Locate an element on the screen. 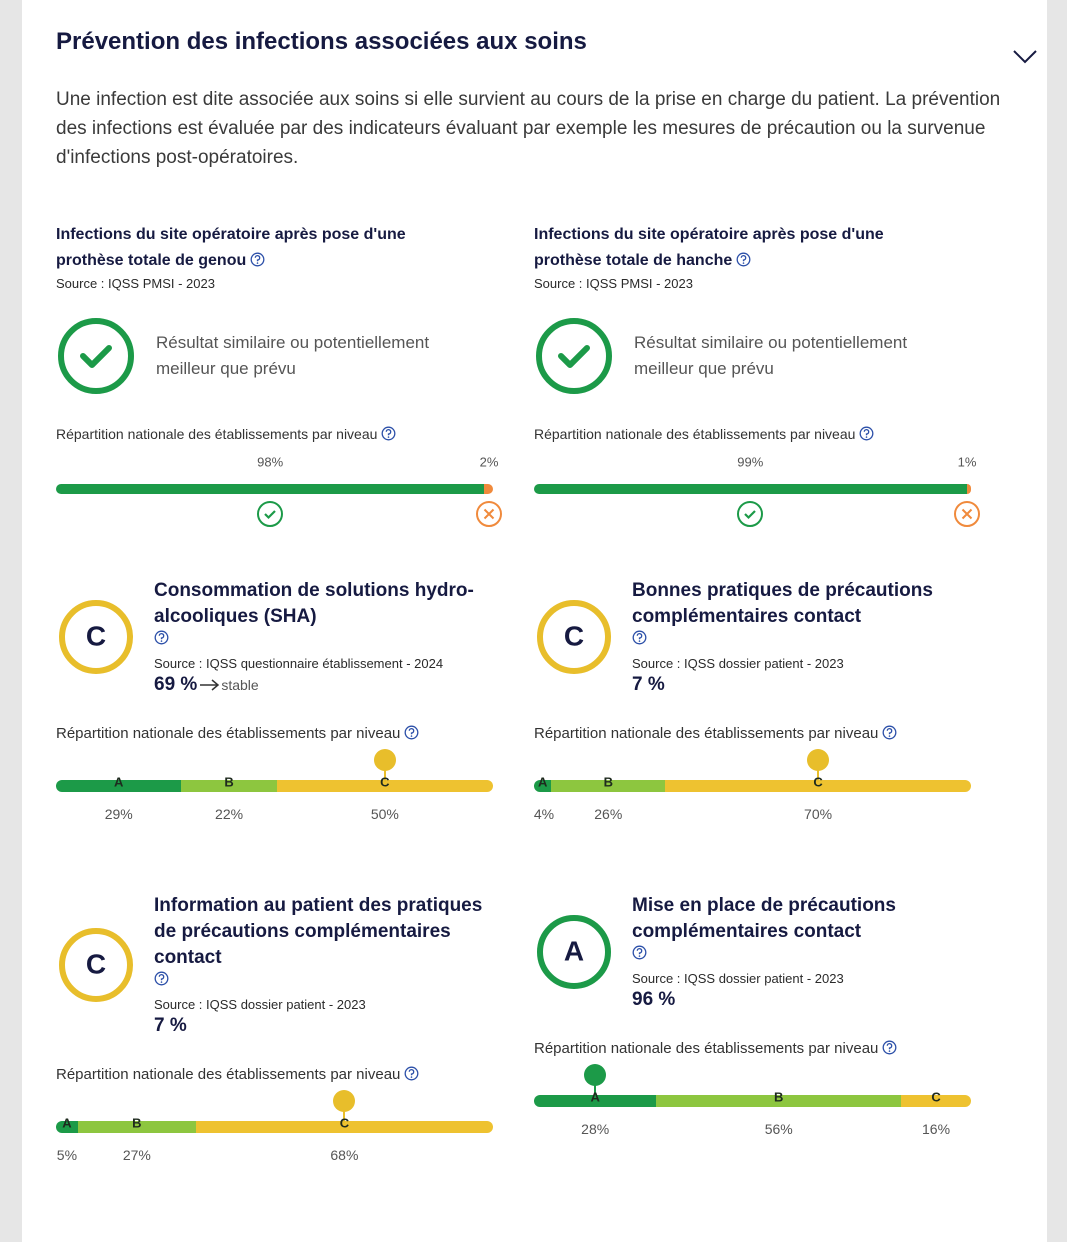  grade-letter: A is located at coordinates (574, 950).